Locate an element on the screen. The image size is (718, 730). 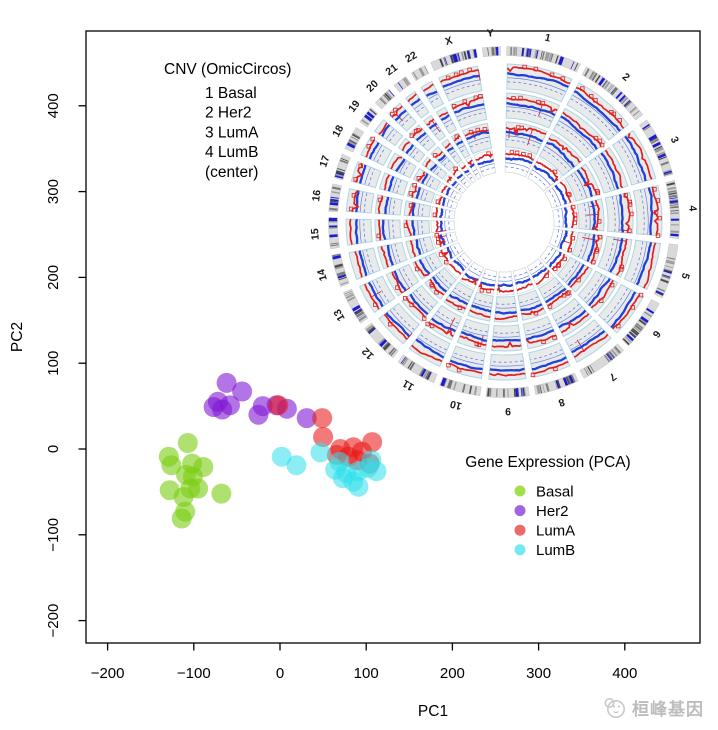
annotation-line: 2 Her2 is located at coordinates (228, 113).